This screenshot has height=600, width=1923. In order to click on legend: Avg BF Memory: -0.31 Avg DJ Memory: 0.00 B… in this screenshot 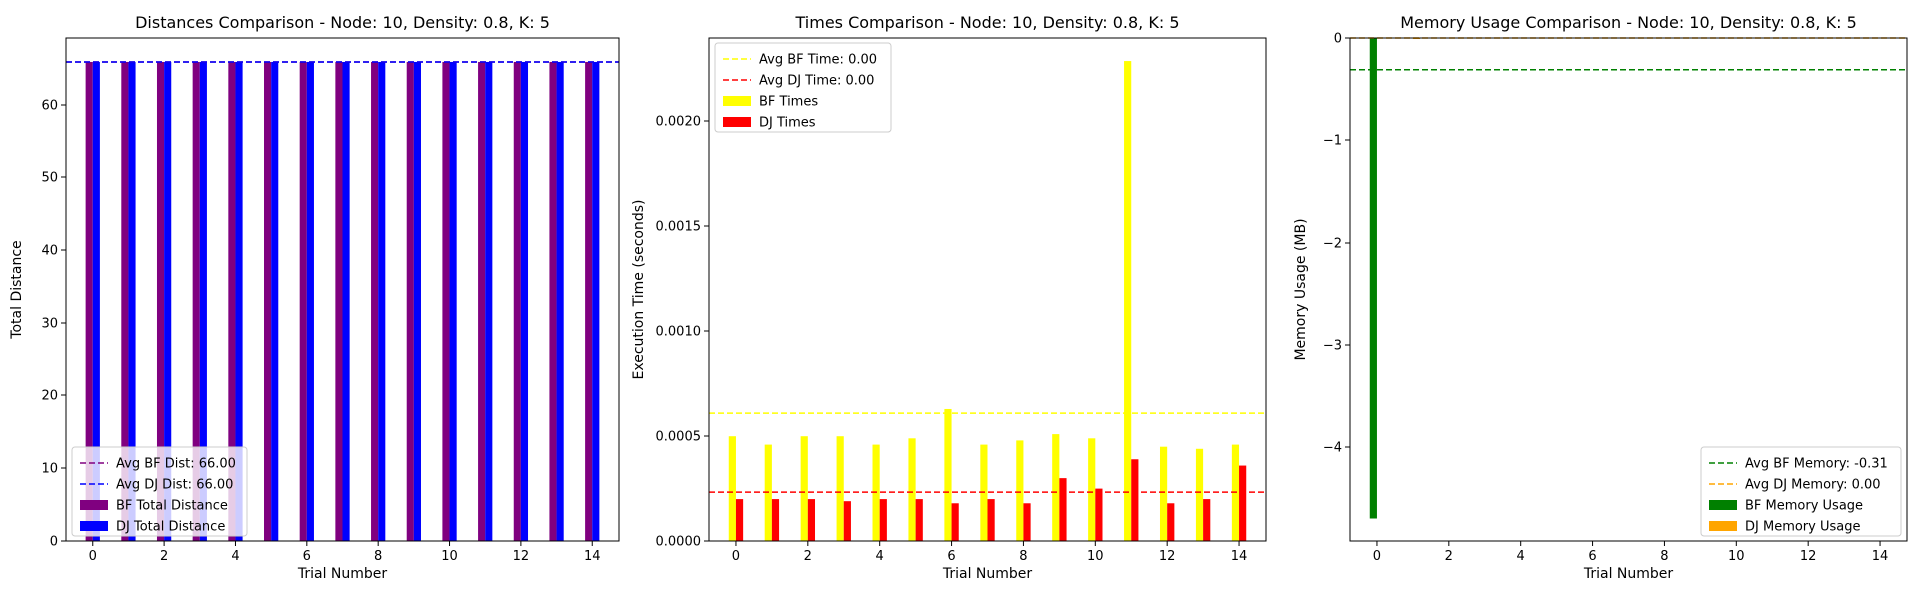, I will do `click(1801, 491)`.